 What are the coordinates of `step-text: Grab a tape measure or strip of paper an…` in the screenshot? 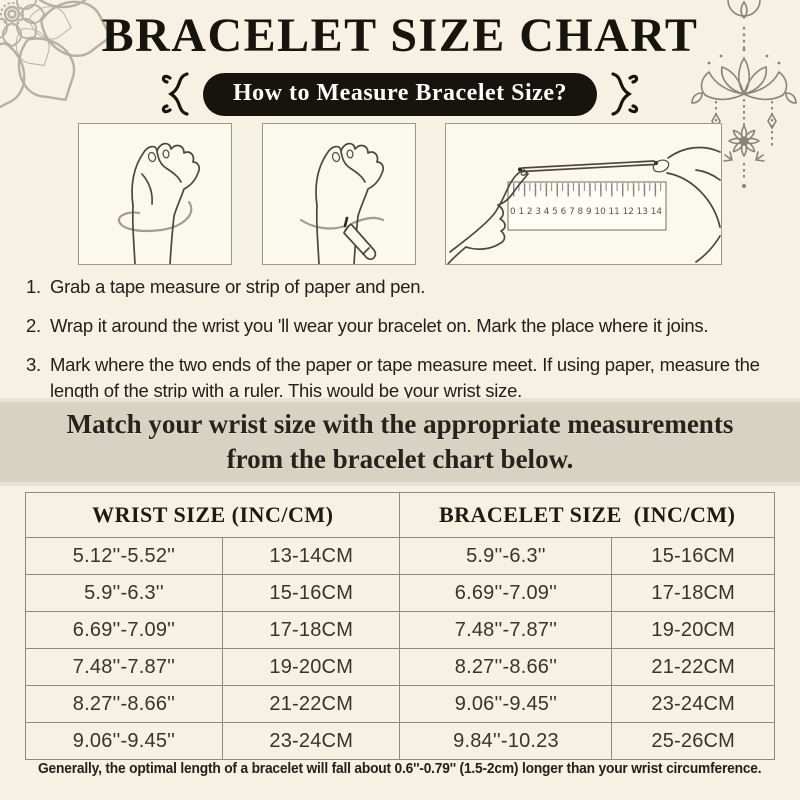 It's located at (238, 286).